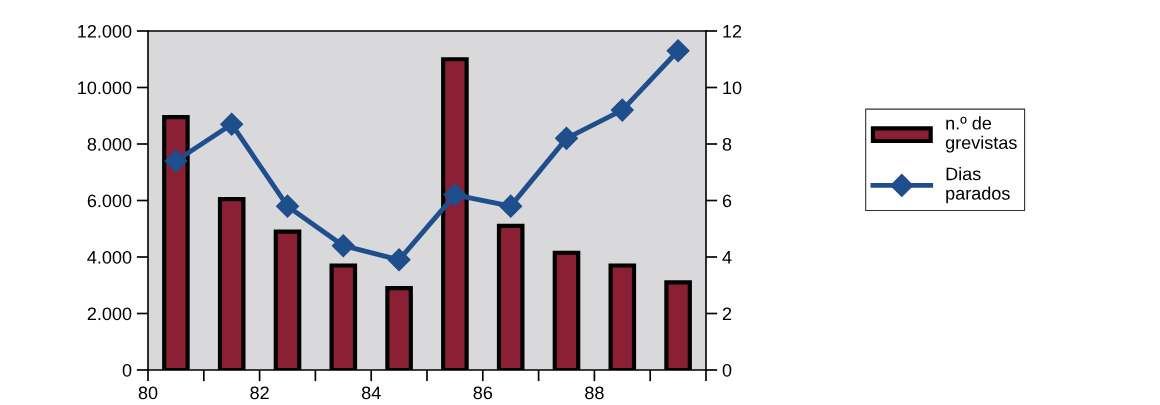 The width and height of the screenshot is (1160, 405). I want to click on y-tick-label: 2.000, so click(109, 314).